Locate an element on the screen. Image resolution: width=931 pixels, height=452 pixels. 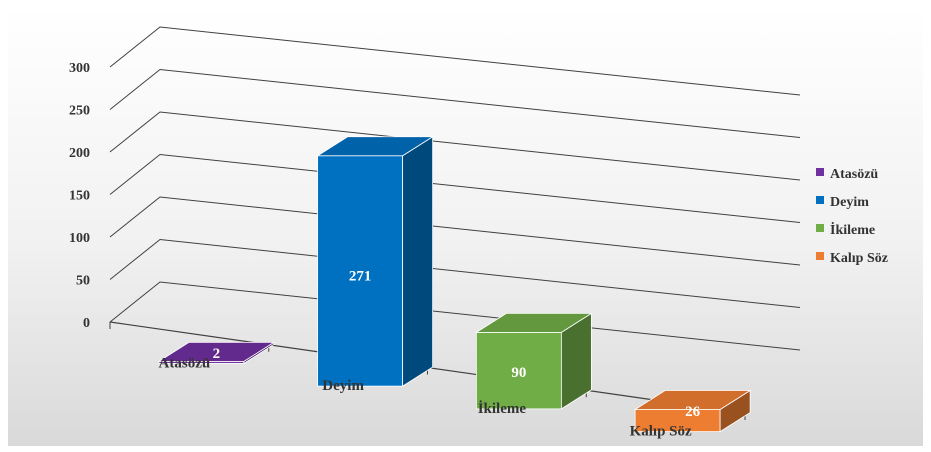
y-axis-ticks: 0 50 100 150 200 250 300 is located at coordinates (79, 196).